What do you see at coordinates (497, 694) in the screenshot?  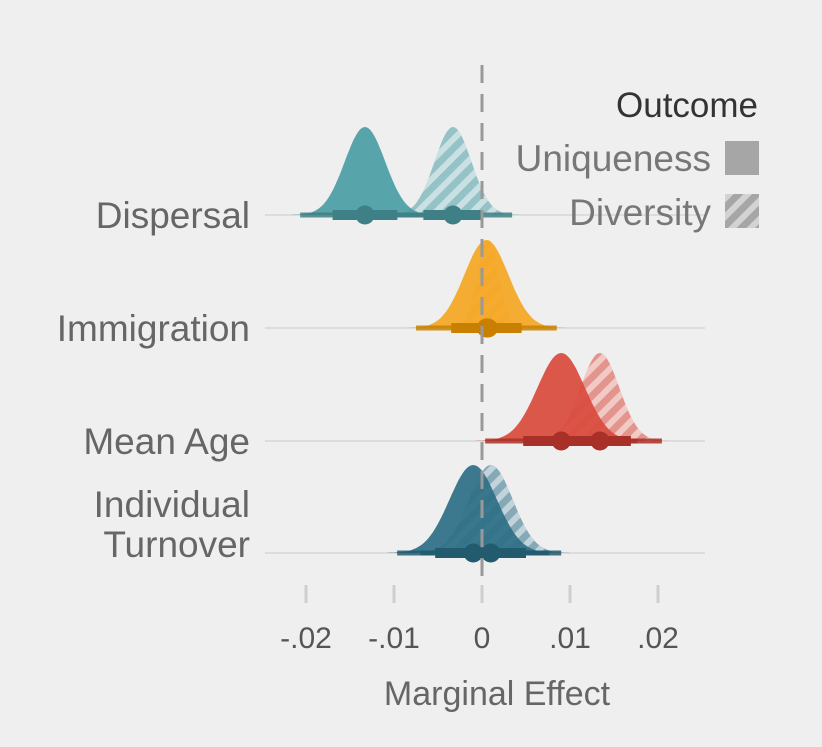 I see `x-axis-label: Marginal Effect` at bounding box center [497, 694].